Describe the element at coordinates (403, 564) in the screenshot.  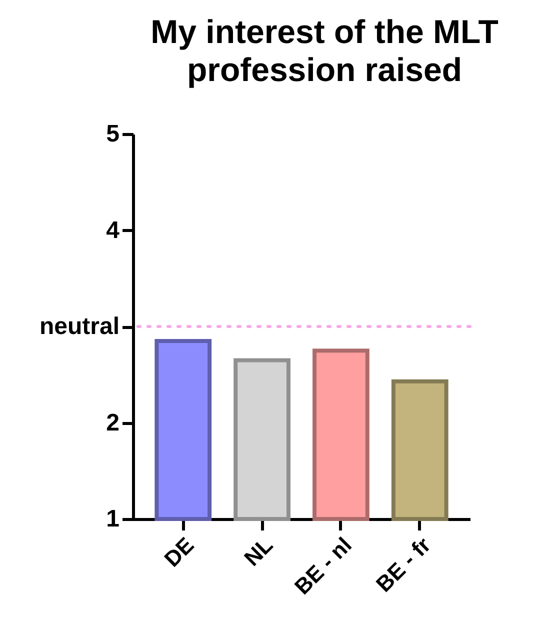
I see `x-tick-label: BE - fr` at that location.